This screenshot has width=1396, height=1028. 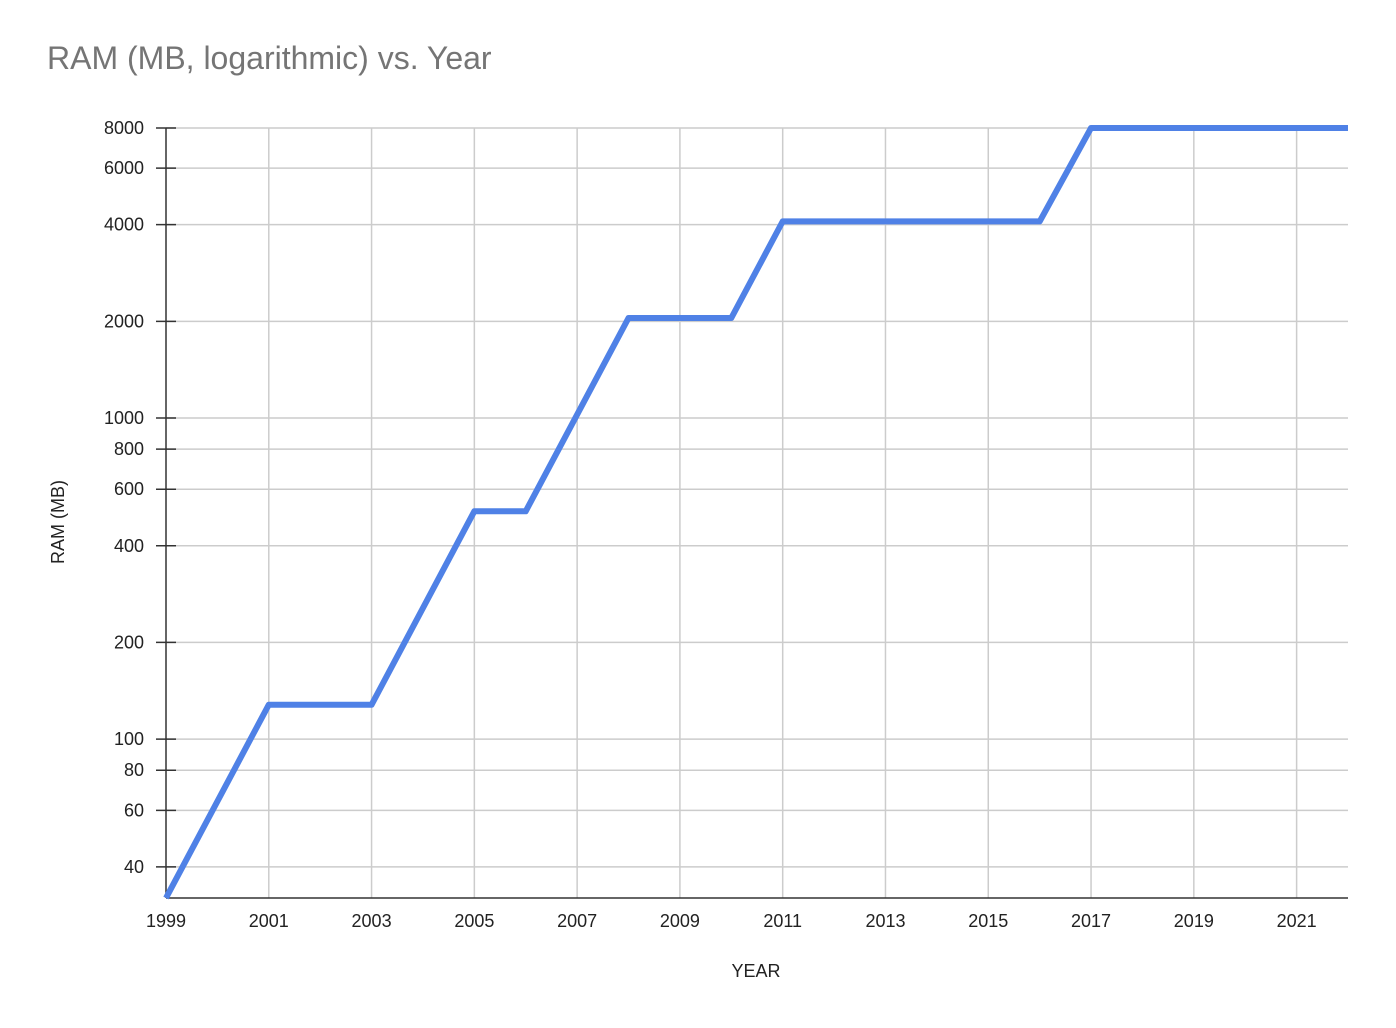 I want to click on x-tick-label: 2009, so click(x=680, y=921).